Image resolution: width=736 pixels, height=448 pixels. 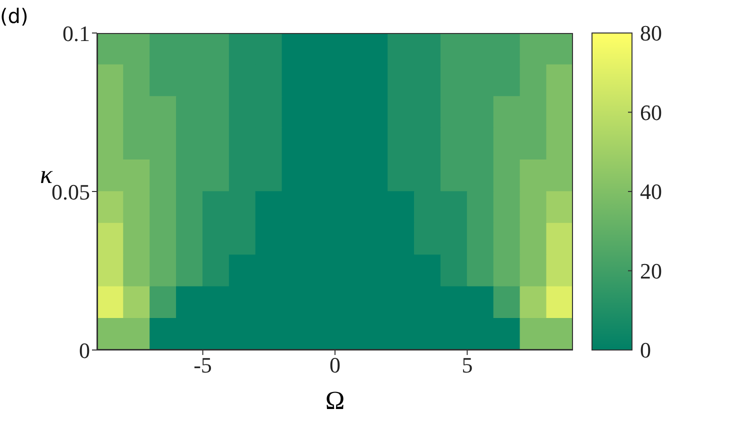 I want to click on color-bar-label: 60, so click(x=651, y=112).